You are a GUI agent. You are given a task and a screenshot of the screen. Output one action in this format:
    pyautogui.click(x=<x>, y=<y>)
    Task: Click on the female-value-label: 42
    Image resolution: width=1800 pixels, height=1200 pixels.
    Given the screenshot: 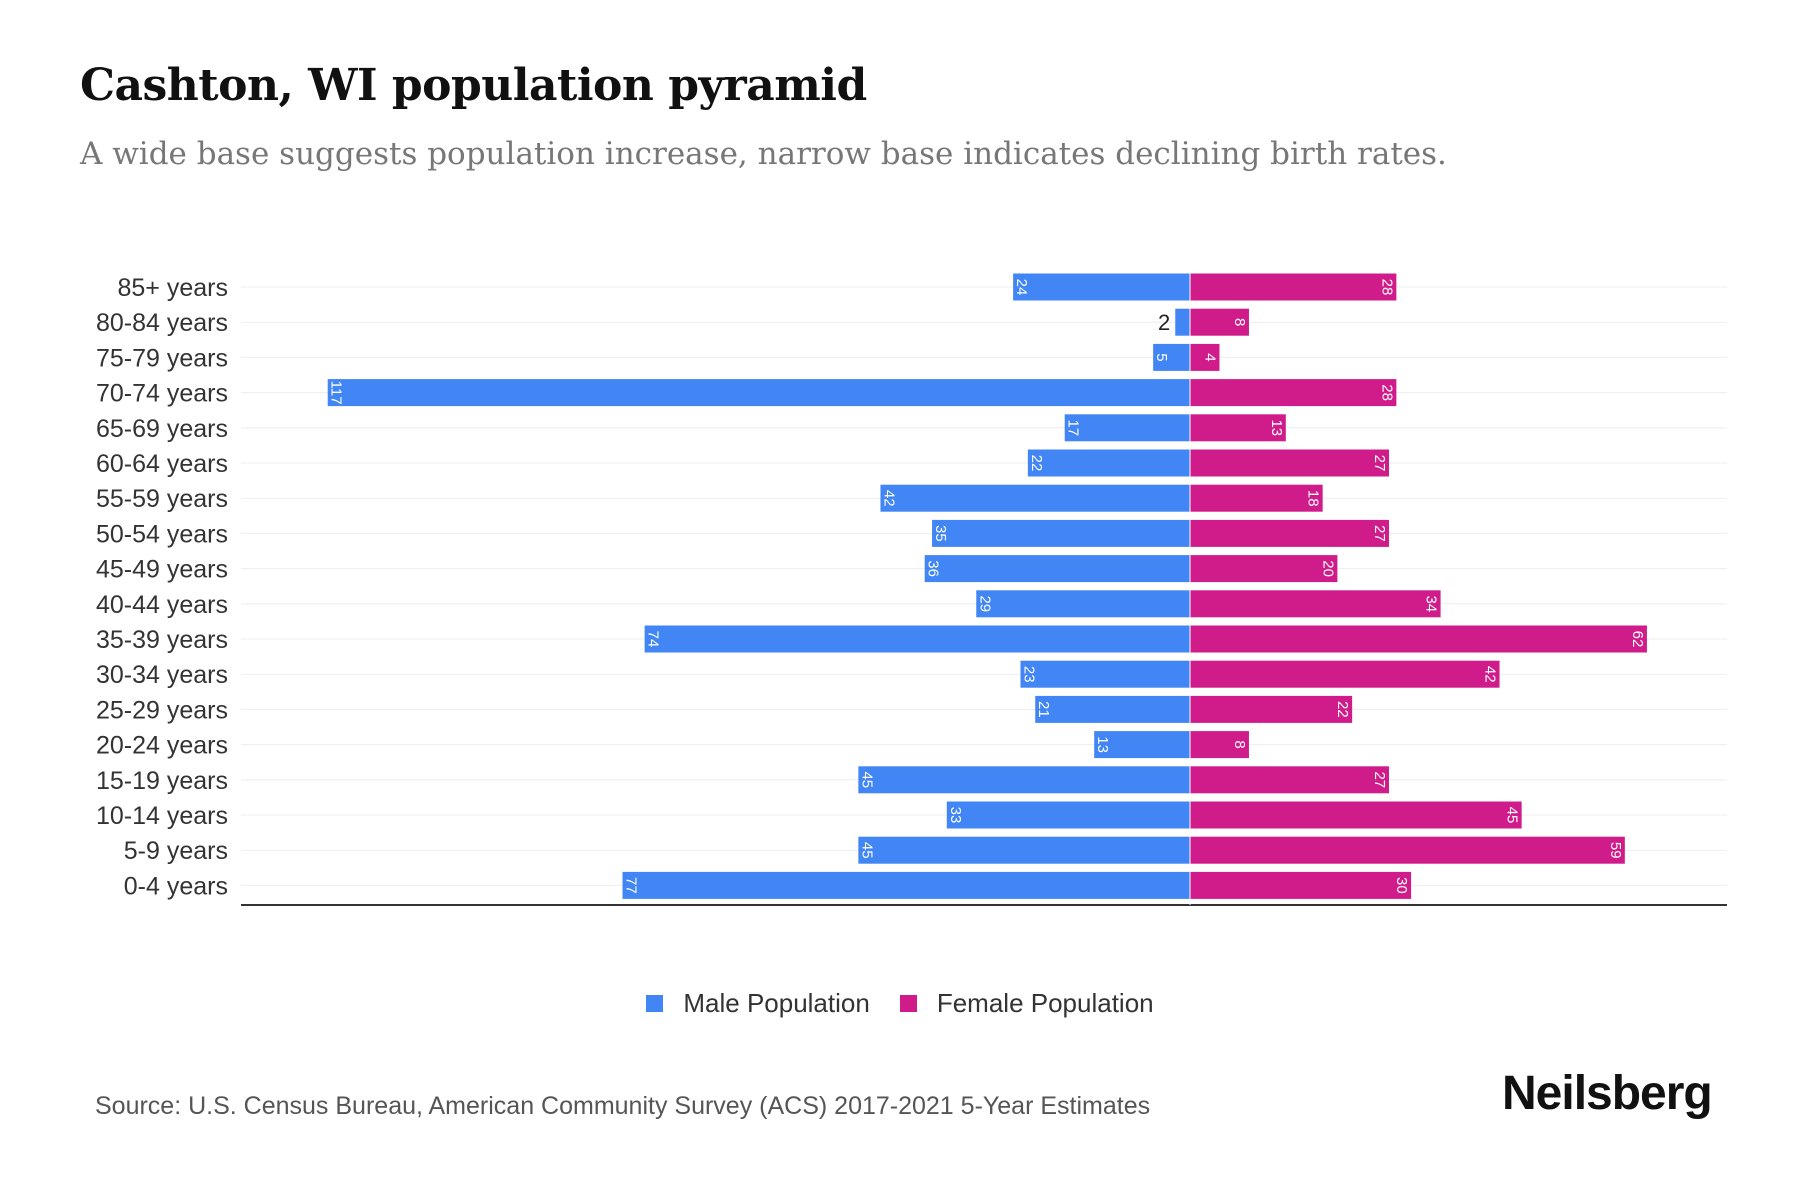 What is the action you would take?
    pyautogui.click(x=1490, y=674)
    